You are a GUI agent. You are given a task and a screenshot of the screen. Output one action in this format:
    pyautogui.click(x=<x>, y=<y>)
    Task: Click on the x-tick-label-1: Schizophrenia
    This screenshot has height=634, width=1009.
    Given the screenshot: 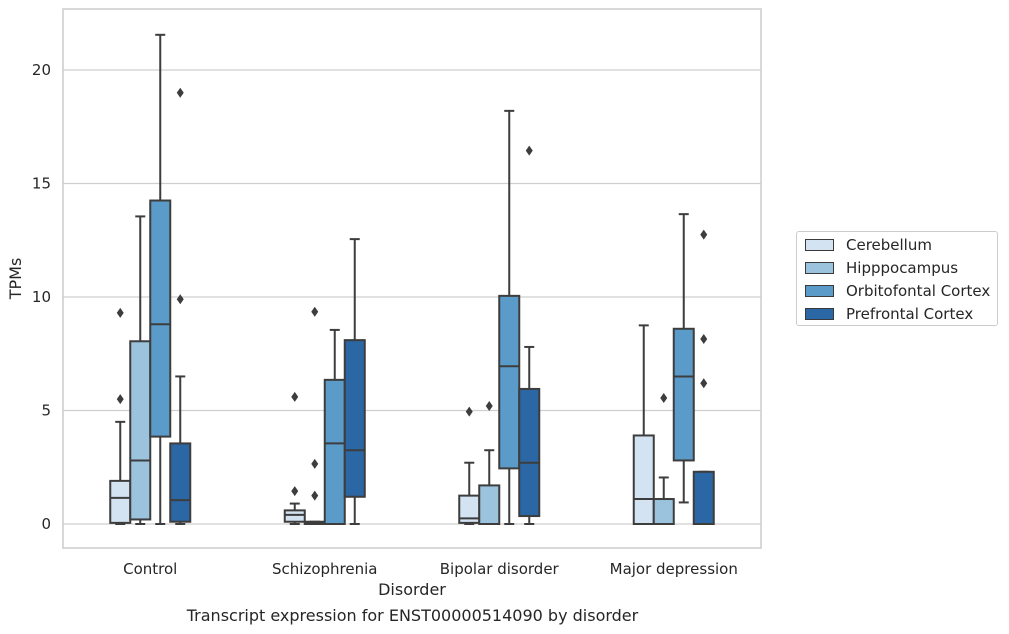 What is the action you would take?
    pyautogui.click(x=324, y=569)
    